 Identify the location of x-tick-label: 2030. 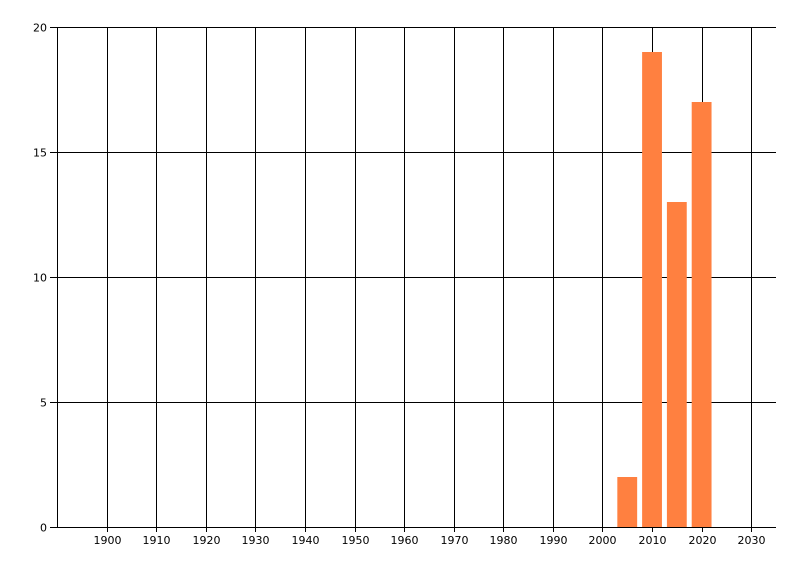
(752, 540).